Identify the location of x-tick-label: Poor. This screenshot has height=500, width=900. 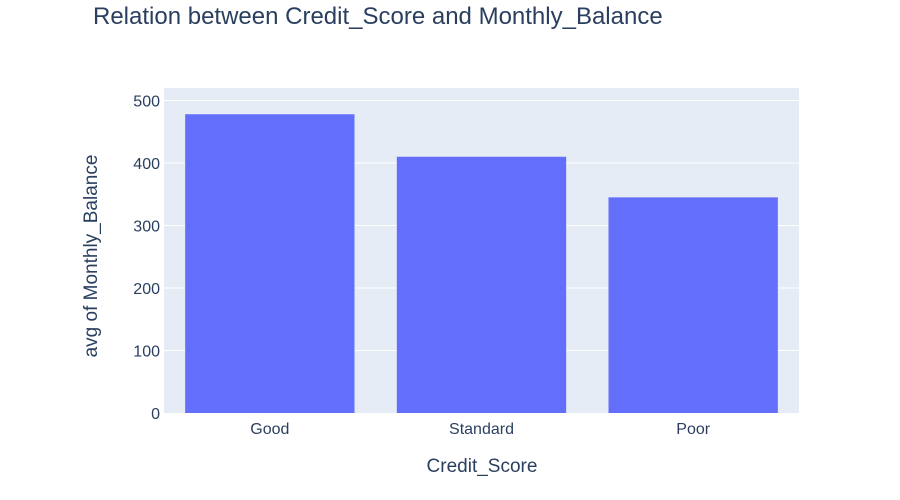
(693, 429).